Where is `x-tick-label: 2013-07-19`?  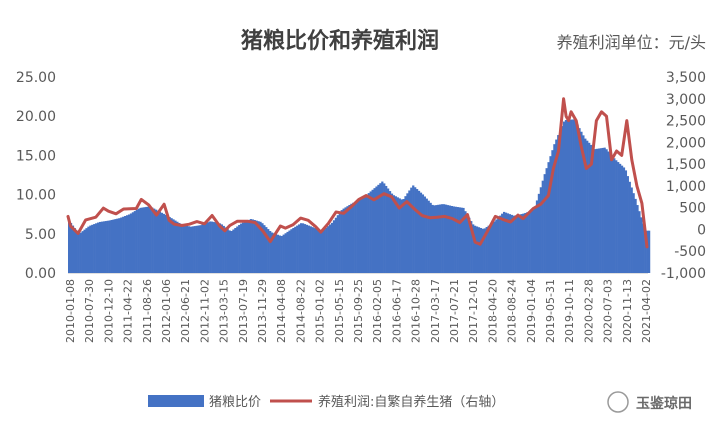
x-tick-label: 2013-07-19 is located at coordinates (243, 311).